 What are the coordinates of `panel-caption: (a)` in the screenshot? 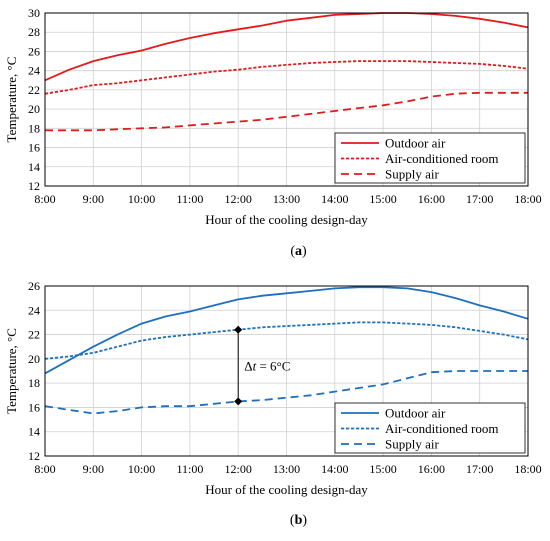 It's located at (298, 251).